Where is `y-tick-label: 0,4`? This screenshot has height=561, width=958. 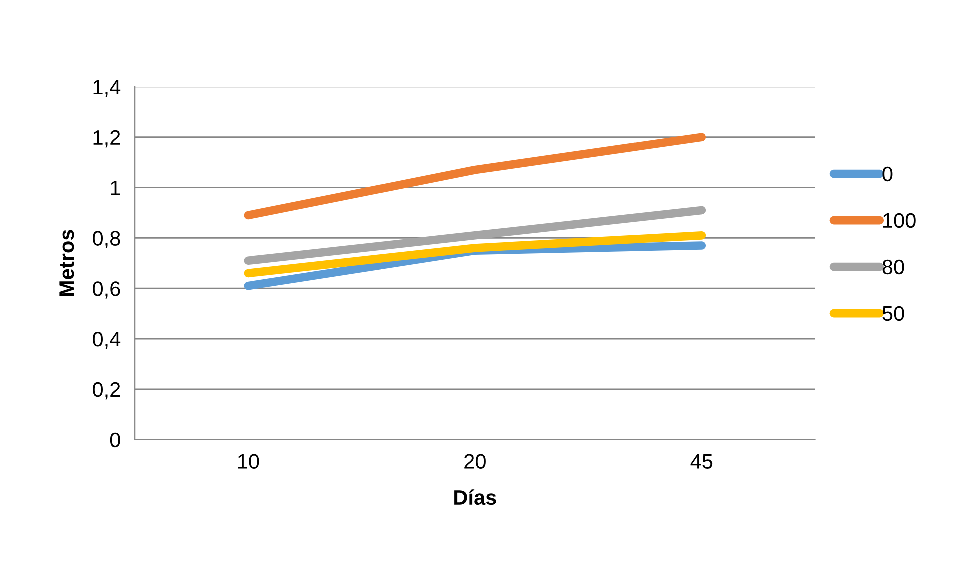
y-tick-label: 0,4 is located at coordinates (107, 341).